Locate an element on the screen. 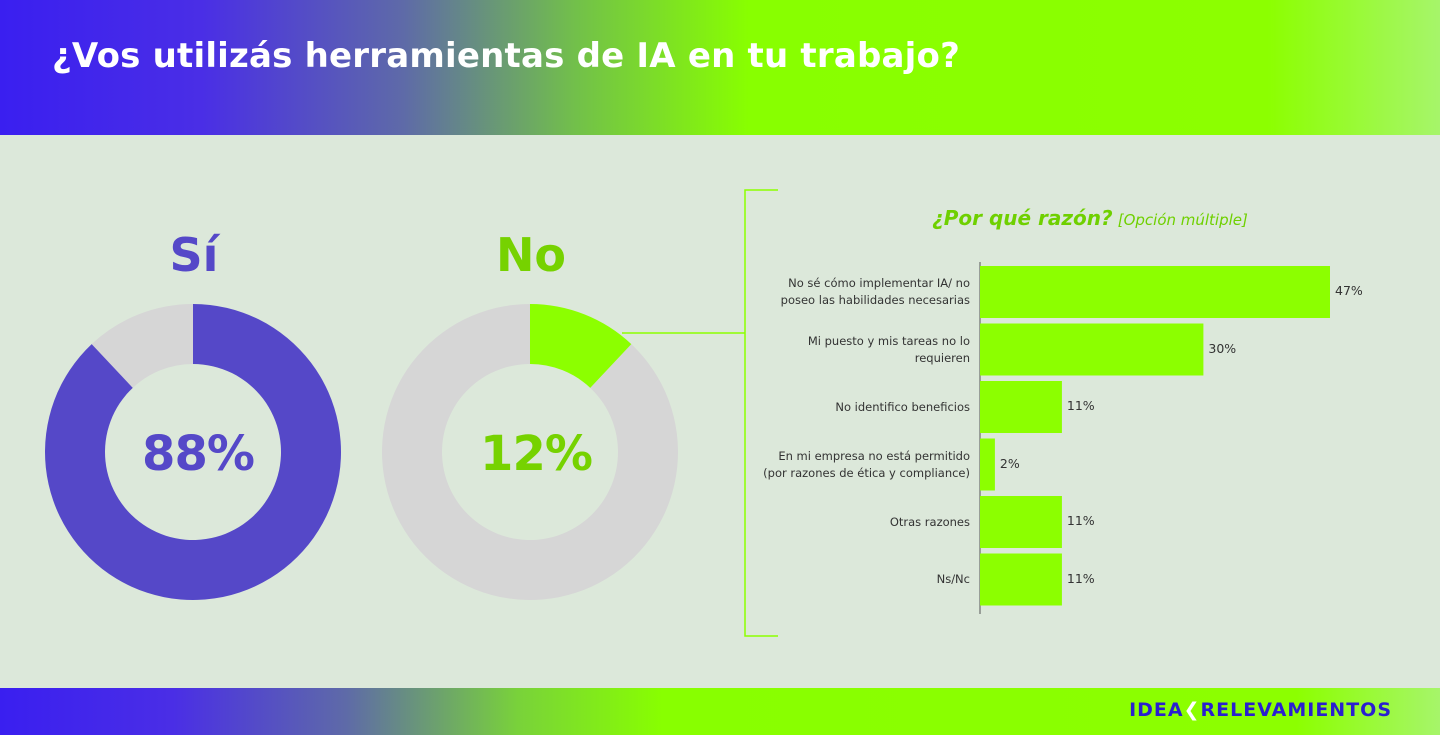 This screenshot has height=735, width=1440. donut-no-track is located at coordinates (530, 452).